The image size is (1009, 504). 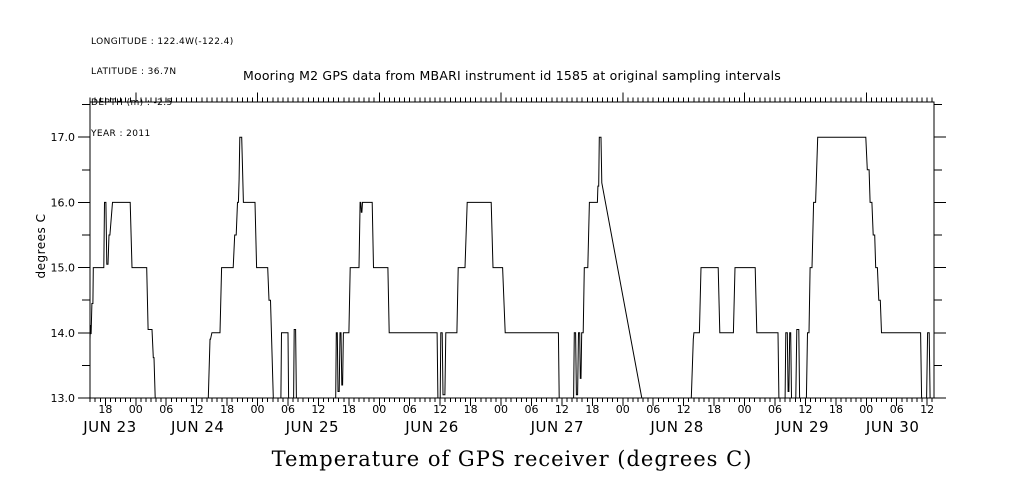 What do you see at coordinates (892, 427) in the screenshot?
I see `date-label: JUN 30` at bounding box center [892, 427].